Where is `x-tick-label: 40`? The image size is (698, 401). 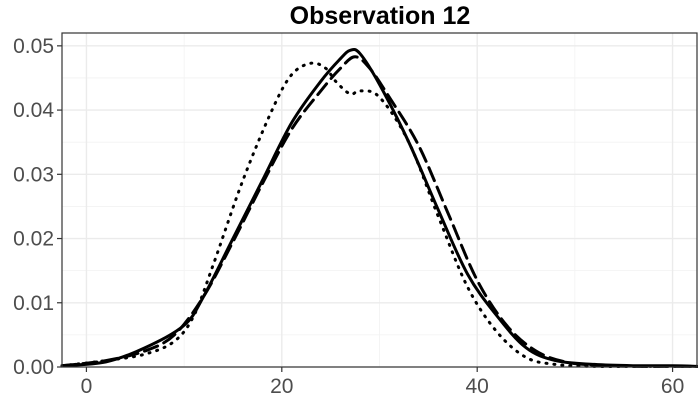 x-tick-label: 40 is located at coordinates (477, 386).